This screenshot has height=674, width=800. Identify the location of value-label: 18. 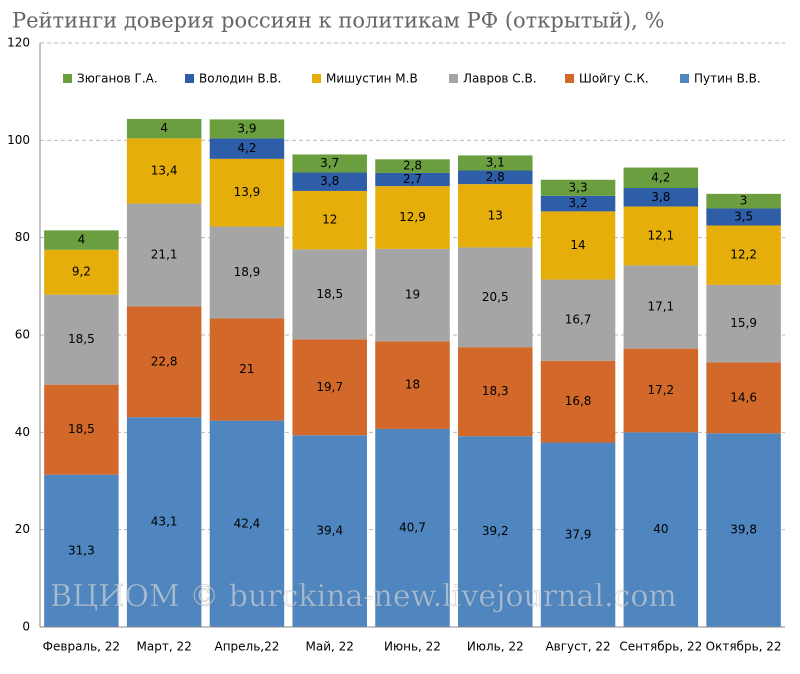
(412, 385).